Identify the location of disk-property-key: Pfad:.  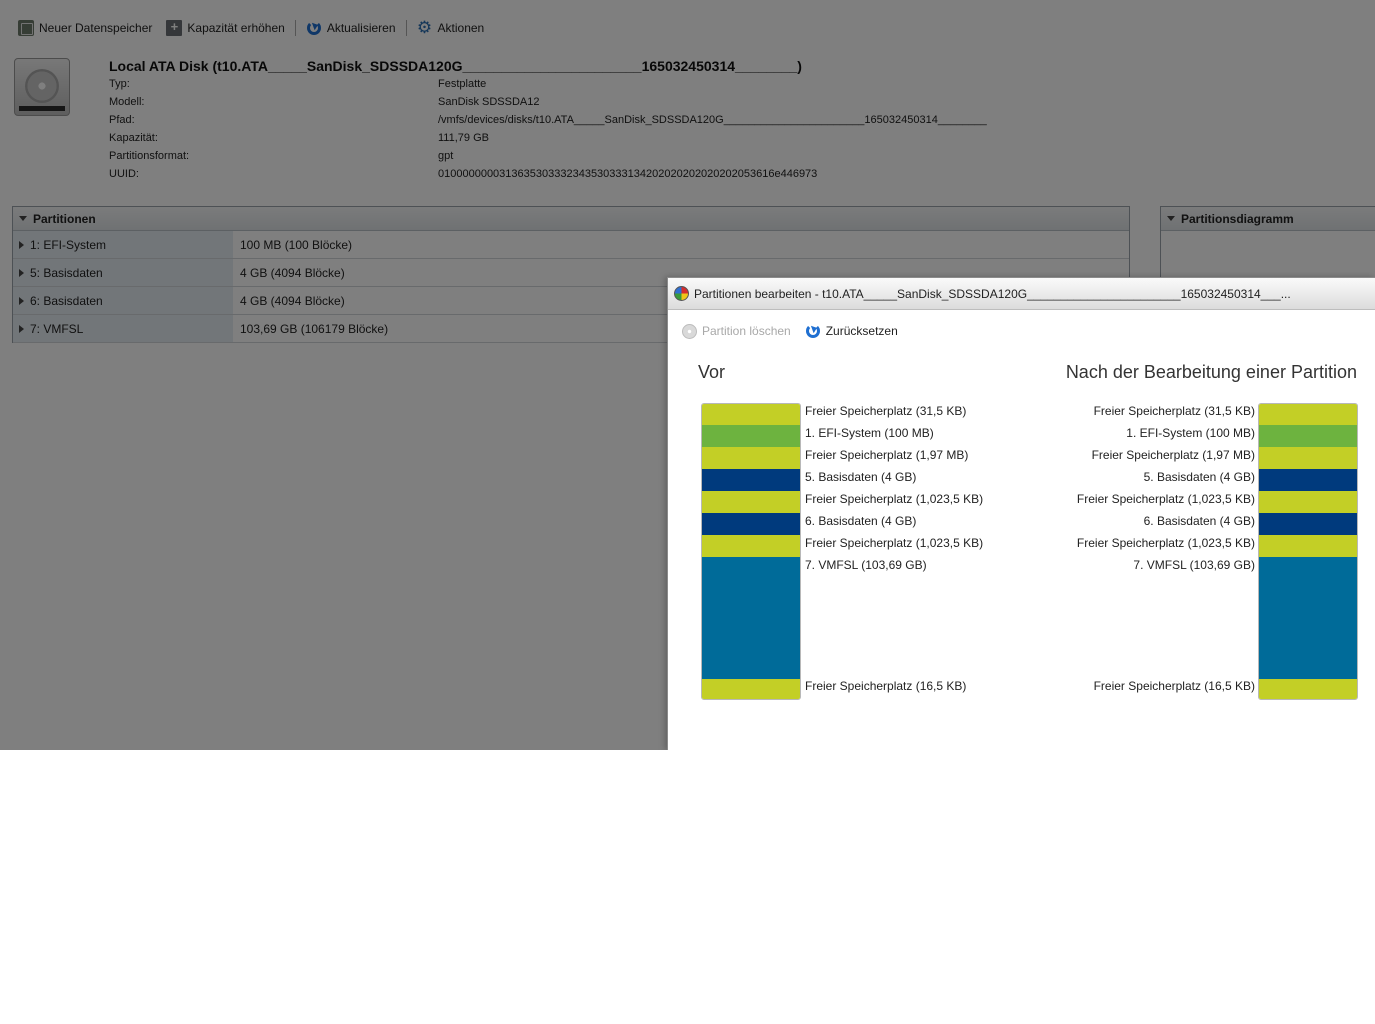
(122, 120).